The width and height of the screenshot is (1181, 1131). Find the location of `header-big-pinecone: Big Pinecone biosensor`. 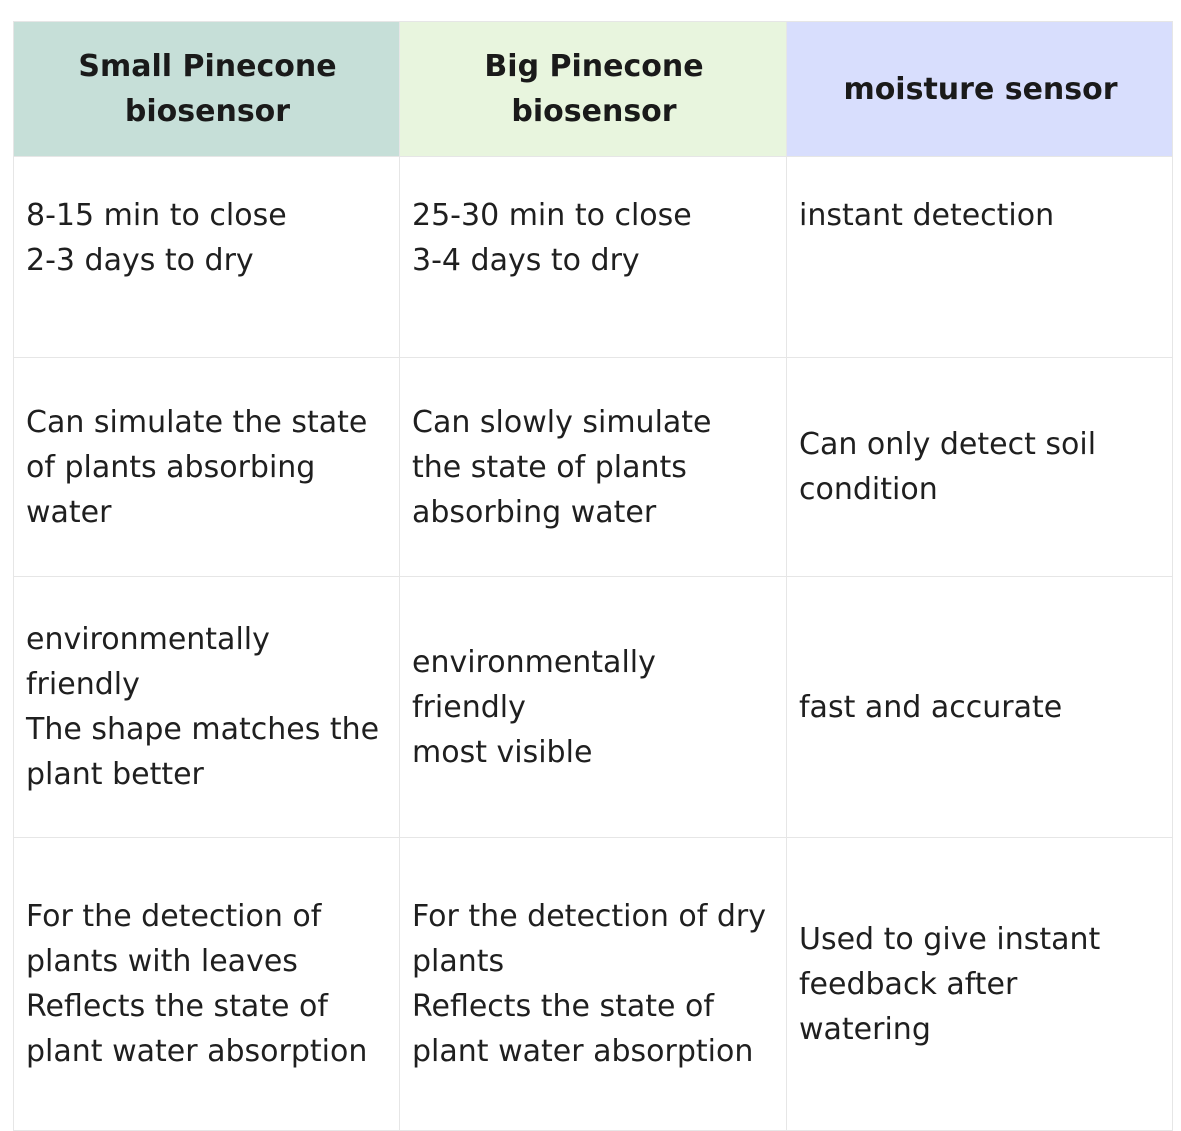

header-big-pinecone: Big Pinecone biosensor is located at coordinates (593, 89).